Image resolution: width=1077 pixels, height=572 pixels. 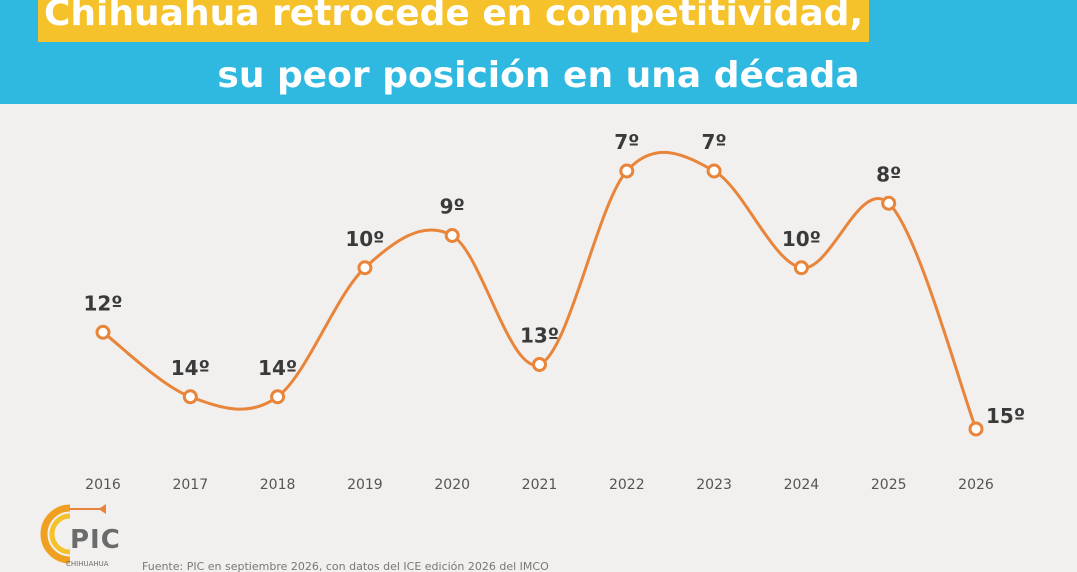 What do you see at coordinates (714, 171) in the screenshot?
I see `data-point-2023` at bounding box center [714, 171].